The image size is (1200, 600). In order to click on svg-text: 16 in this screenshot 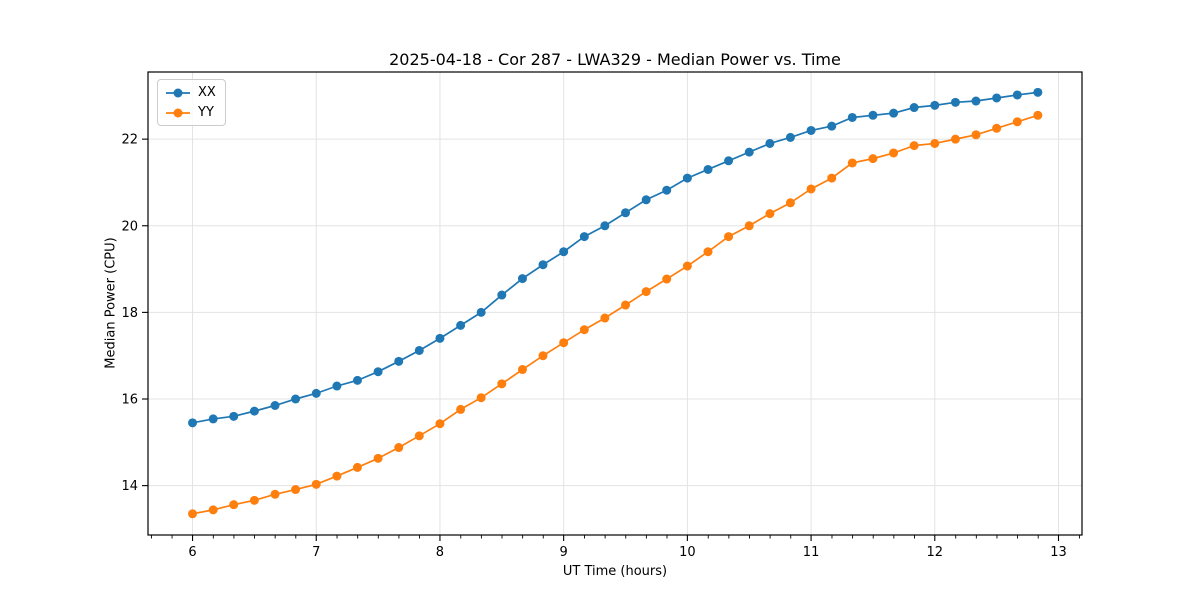, I will do `click(129, 400)`.